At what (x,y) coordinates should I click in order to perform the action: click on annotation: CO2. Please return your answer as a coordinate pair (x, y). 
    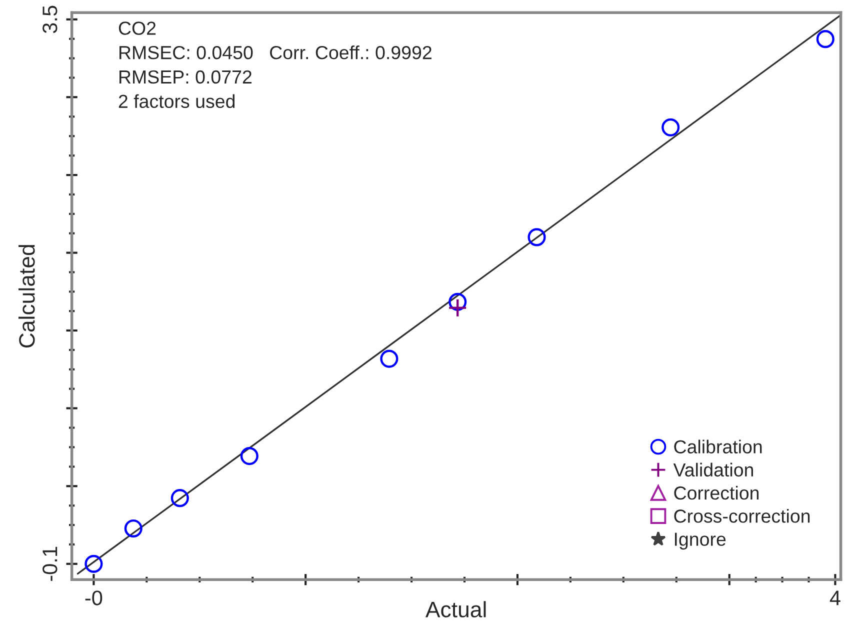
    Looking at the image, I should click on (137, 28).